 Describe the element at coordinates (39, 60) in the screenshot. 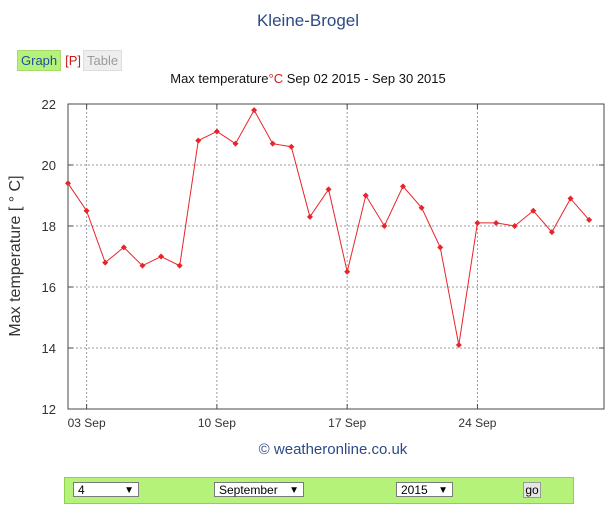

I see `tab-graph: Graph` at that location.